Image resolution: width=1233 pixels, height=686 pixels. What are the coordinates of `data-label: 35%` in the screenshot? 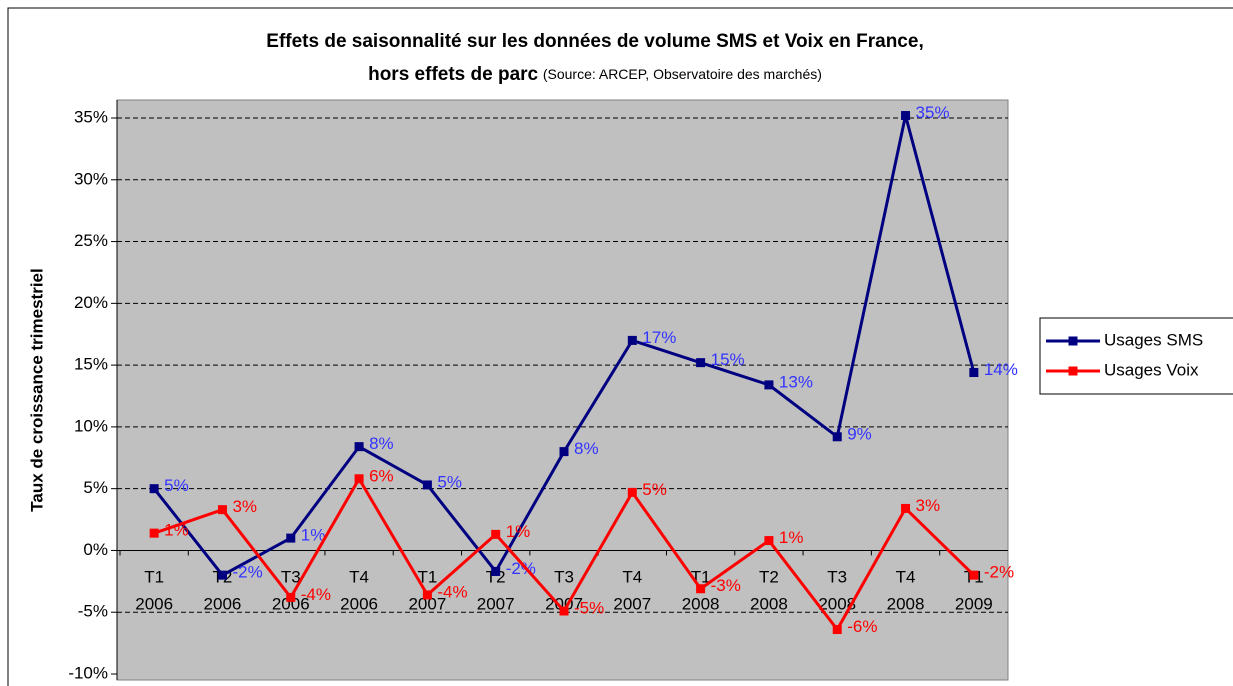 It's located at (933, 112).